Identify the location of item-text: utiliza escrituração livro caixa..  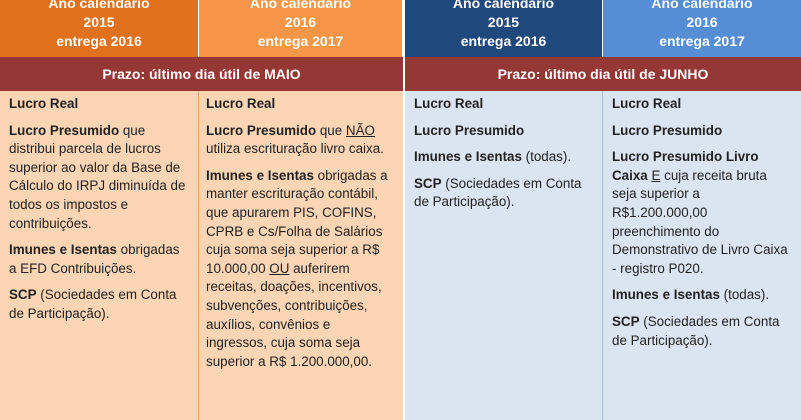
(295, 149).